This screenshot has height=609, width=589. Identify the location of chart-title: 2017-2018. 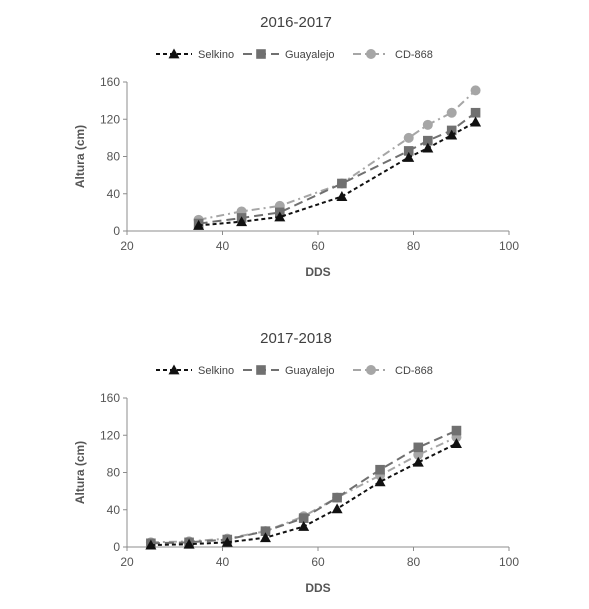
(296, 338).